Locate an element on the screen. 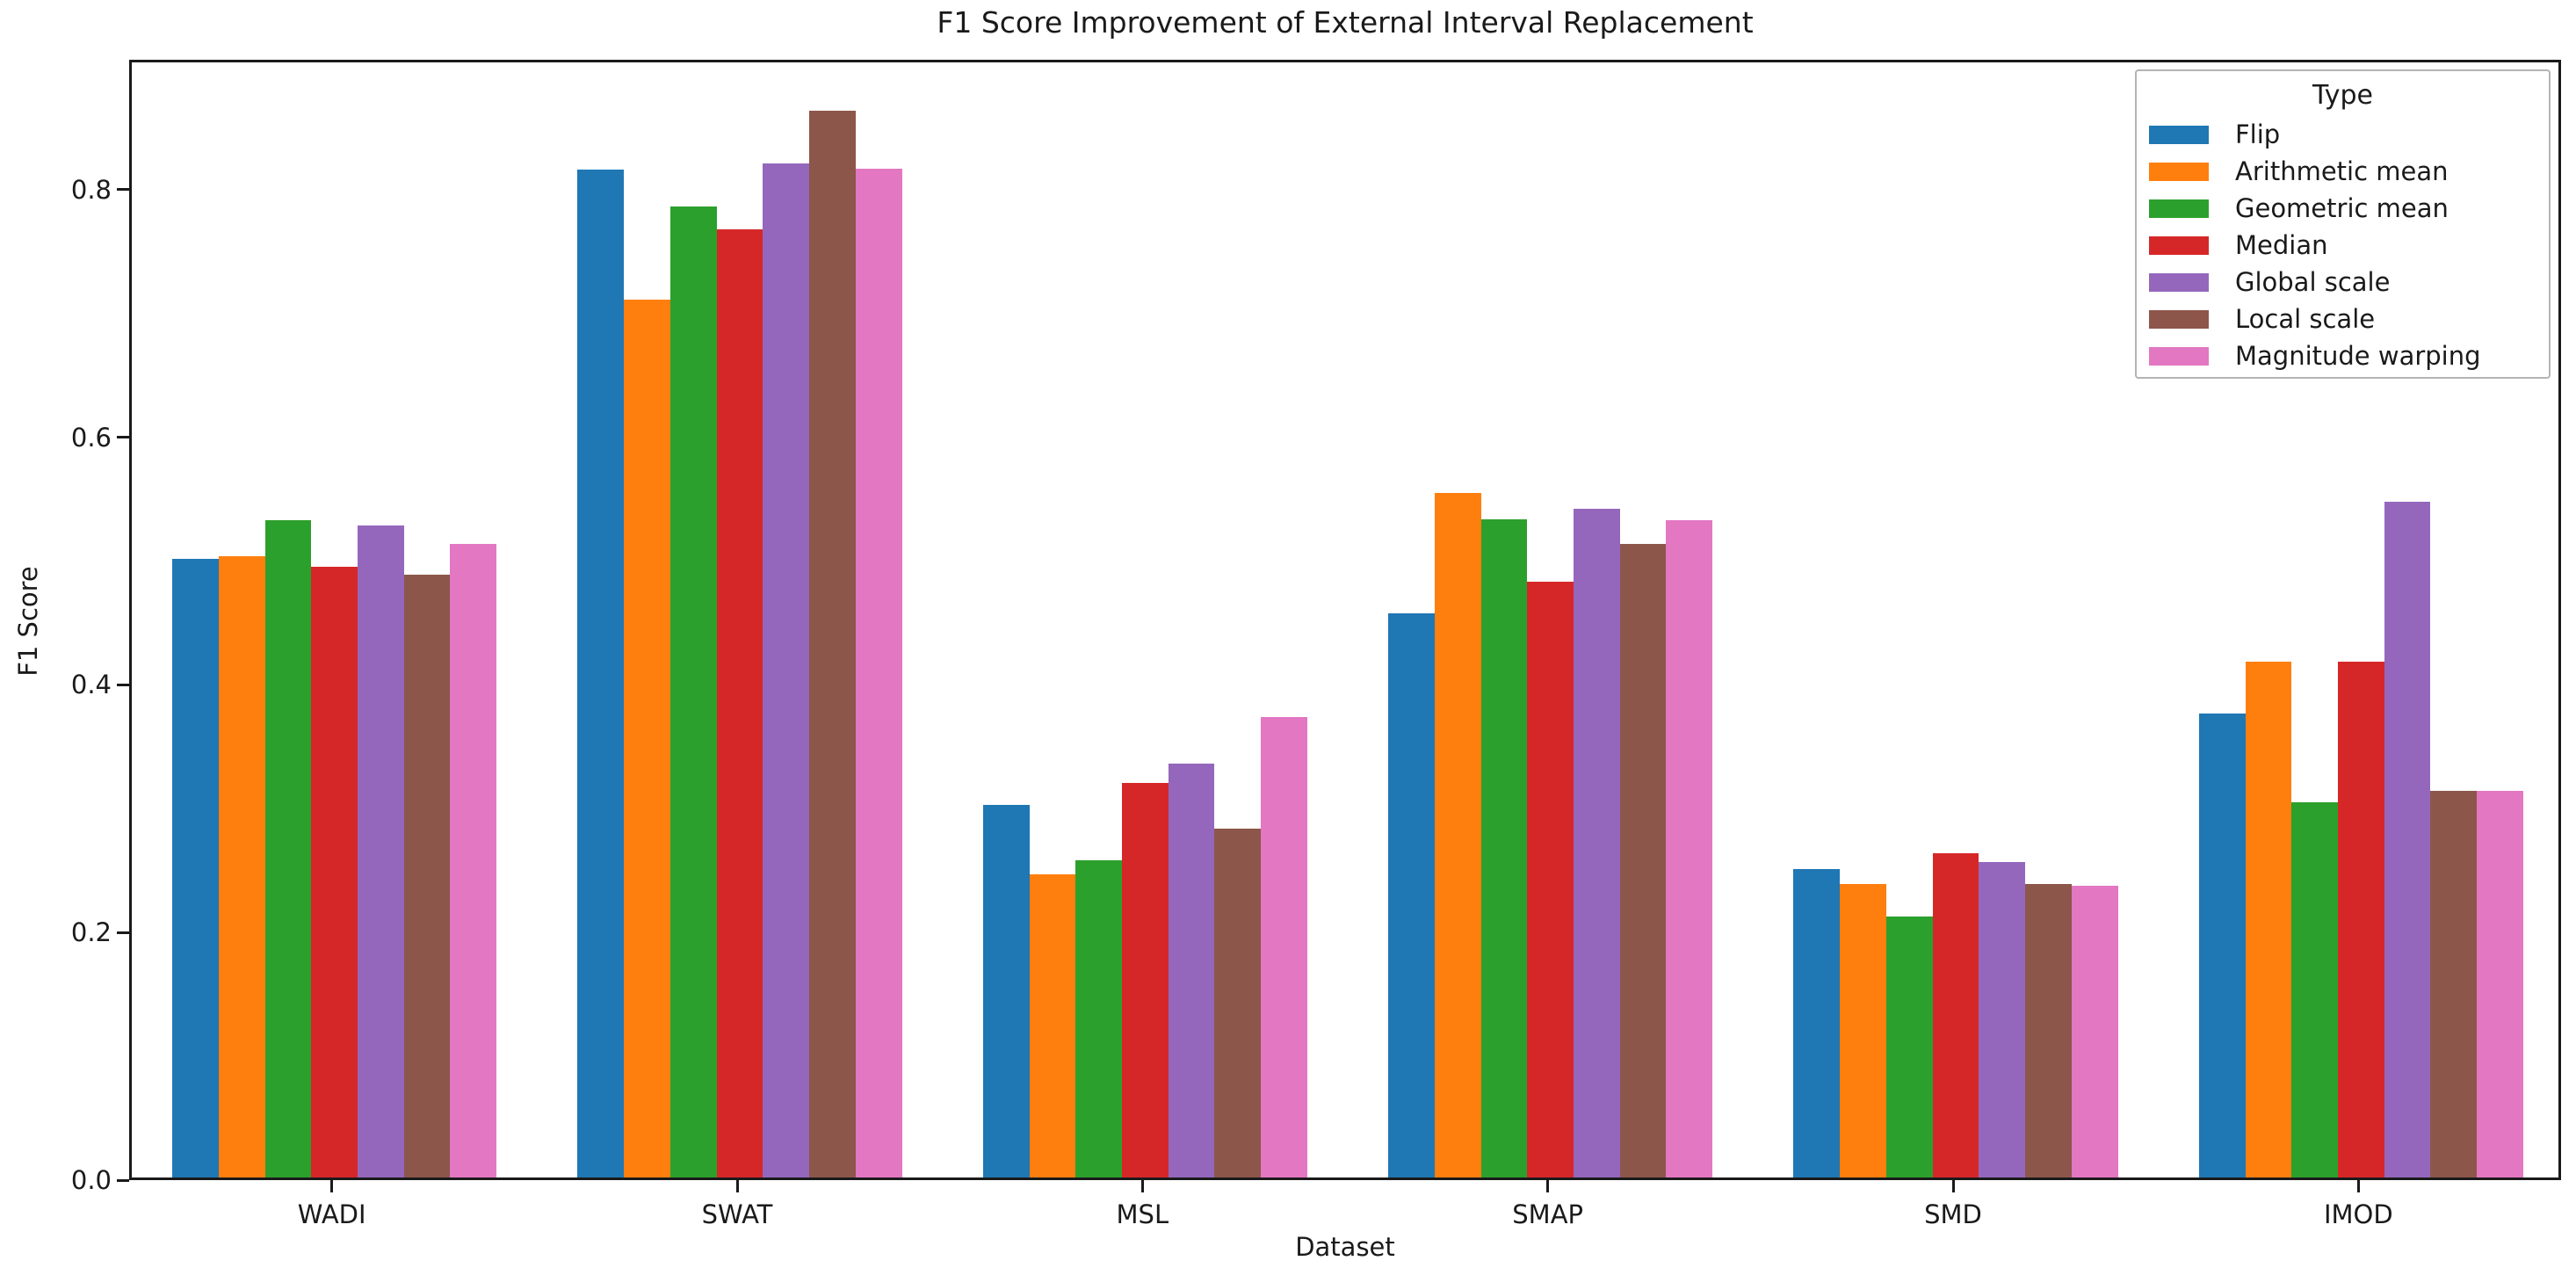 Image resolution: width=2576 pixels, height=1268 pixels. x-tick-label-msl: MSL is located at coordinates (1142, 1214).